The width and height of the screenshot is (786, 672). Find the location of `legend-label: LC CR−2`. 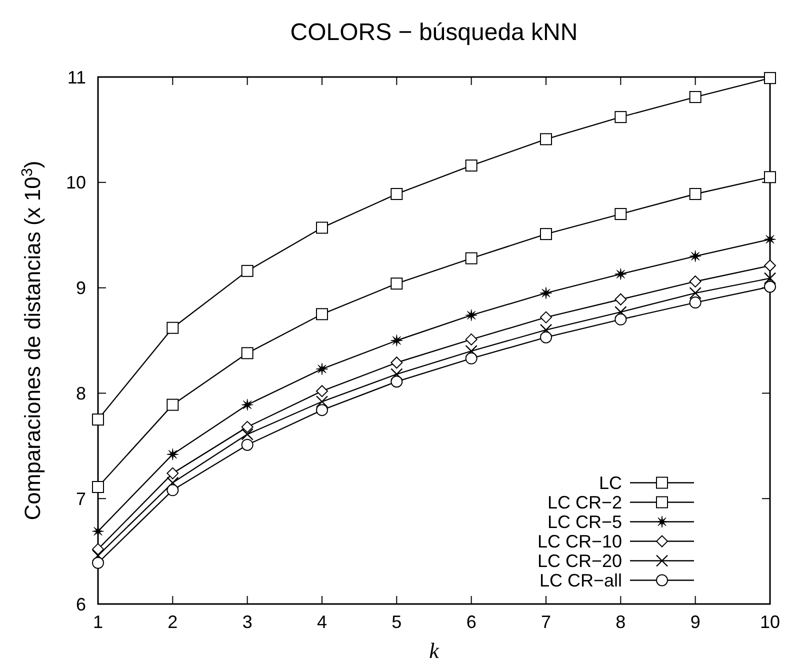

legend-label: LC CR−2 is located at coordinates (584, 502).